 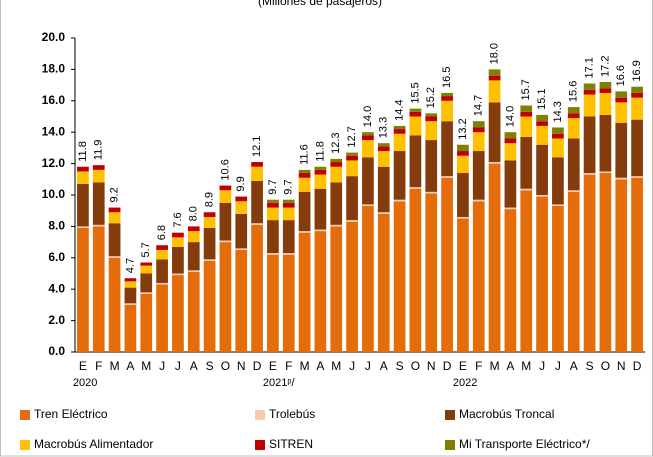 I want to click on value-label: 18.0, so click(x=494, y=53).